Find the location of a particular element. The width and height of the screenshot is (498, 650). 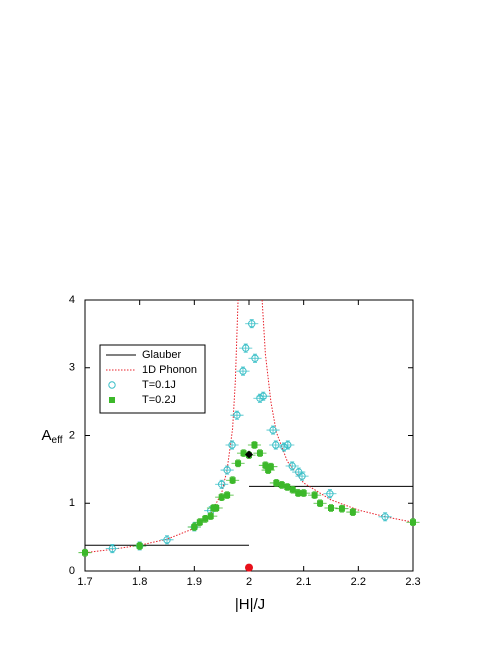

legend-label: Glauber is located at coordinates (161, 355).